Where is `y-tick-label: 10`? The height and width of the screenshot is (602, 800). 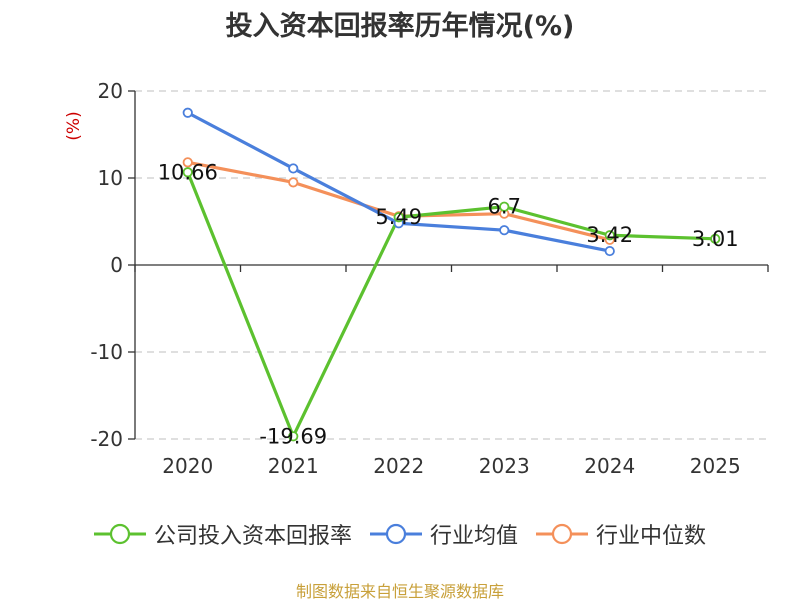 y-tick-label: 10 is located at coordinates (110, 178).